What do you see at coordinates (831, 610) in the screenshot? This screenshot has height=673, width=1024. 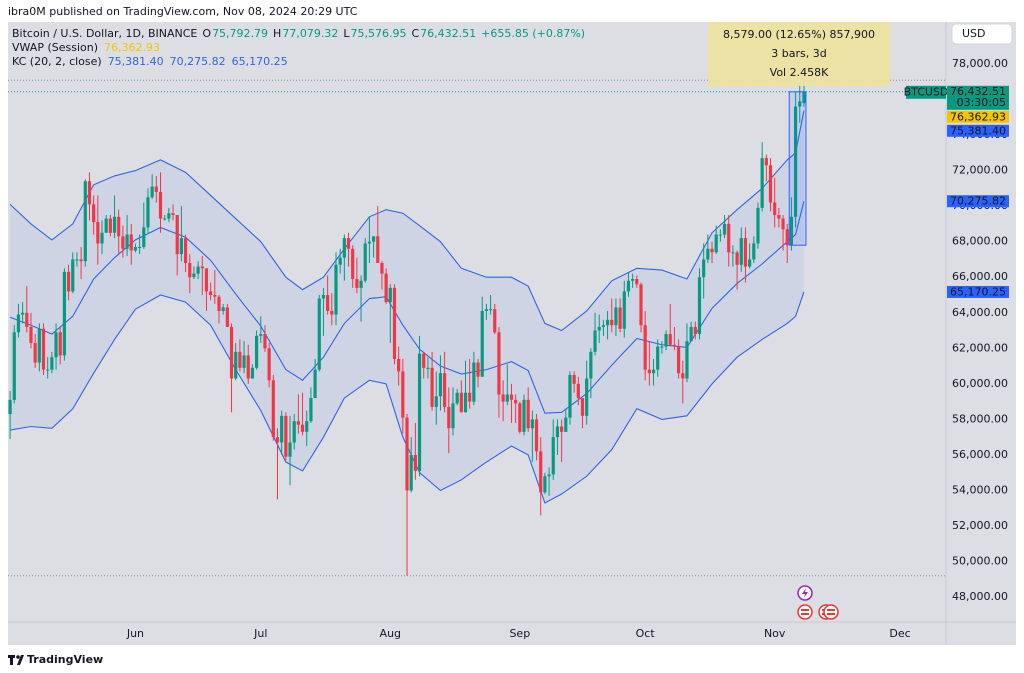 I see `event-icon` at bounding box center [831, 610].